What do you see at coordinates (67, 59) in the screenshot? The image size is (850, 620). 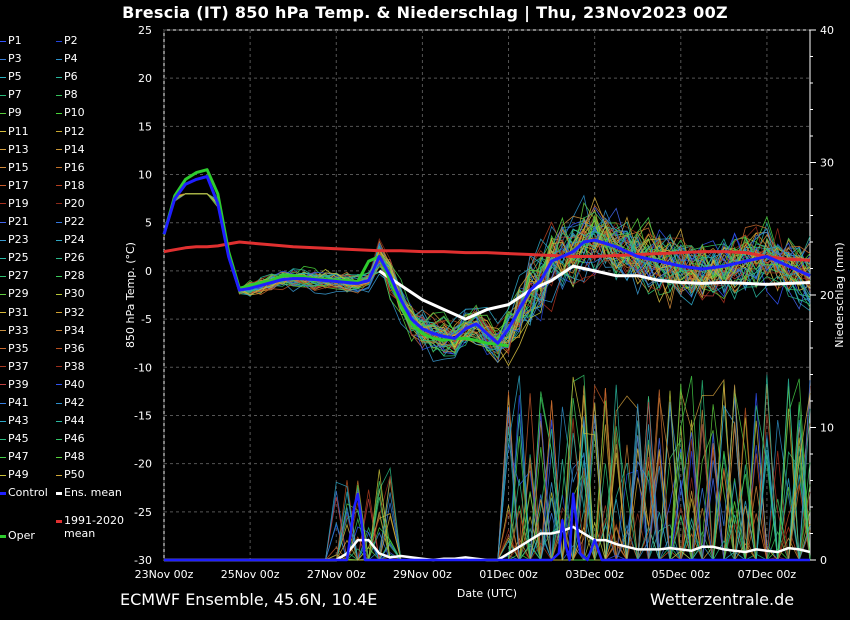 I see `legend-item-p4: P4` at bounding box center [67, 59].